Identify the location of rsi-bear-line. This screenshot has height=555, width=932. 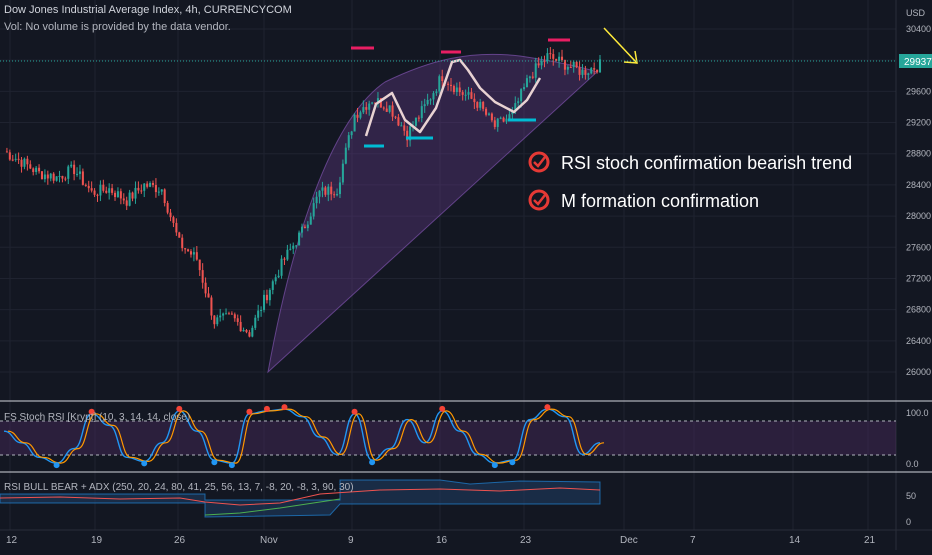
(272, 507).